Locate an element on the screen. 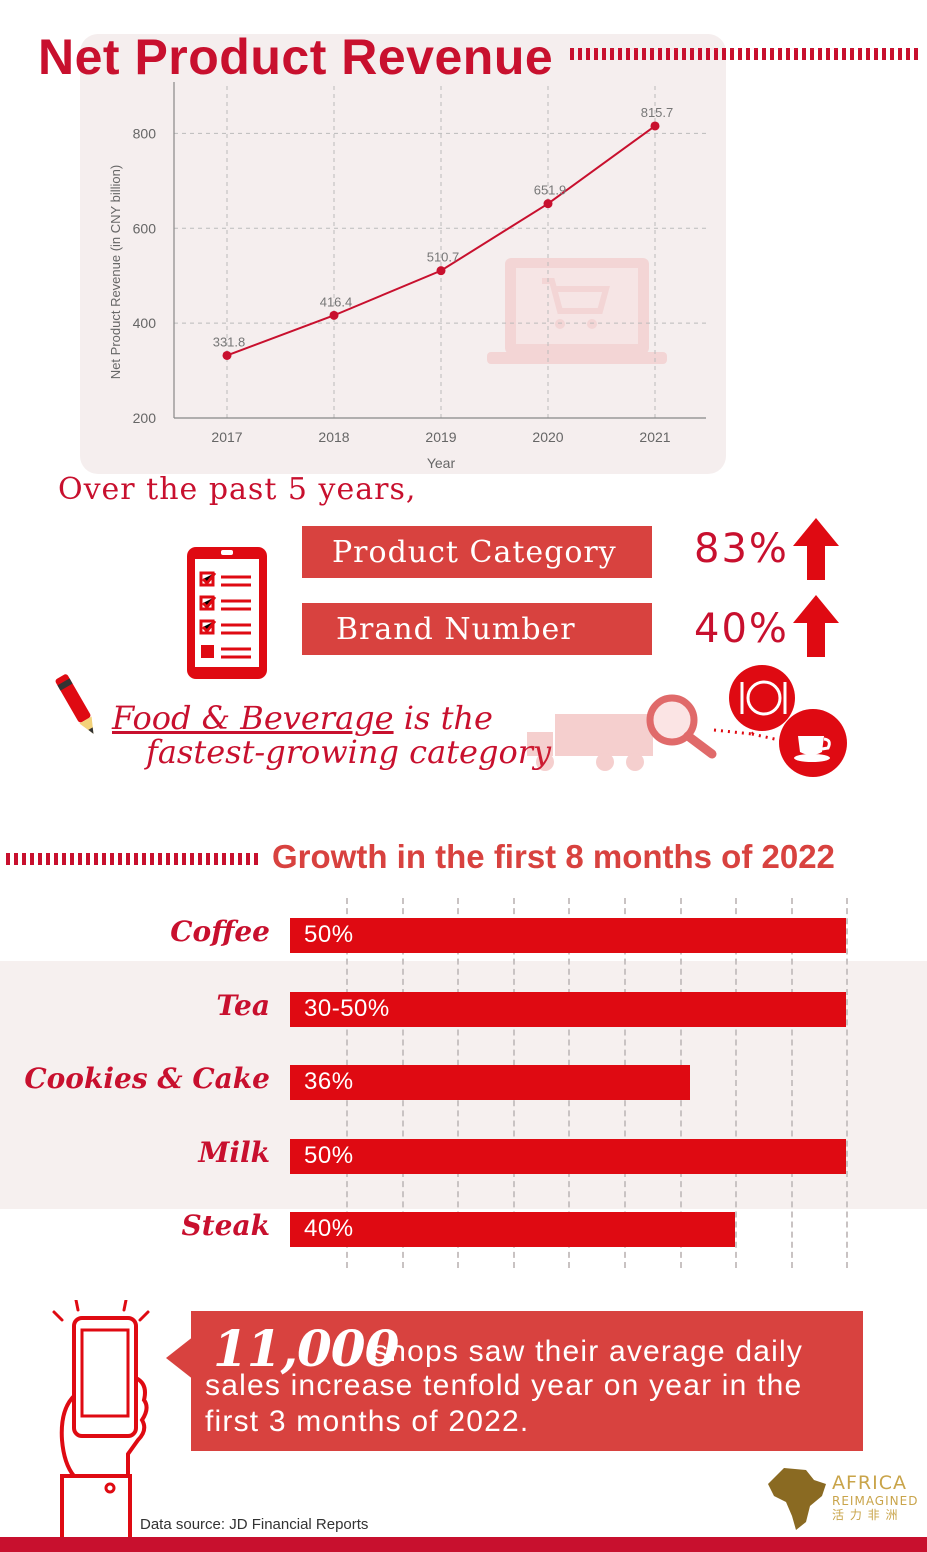 Image resolution: width=927 pixels, height=1552 pixels. magnifier-icon is located at coordinates (681, 726).